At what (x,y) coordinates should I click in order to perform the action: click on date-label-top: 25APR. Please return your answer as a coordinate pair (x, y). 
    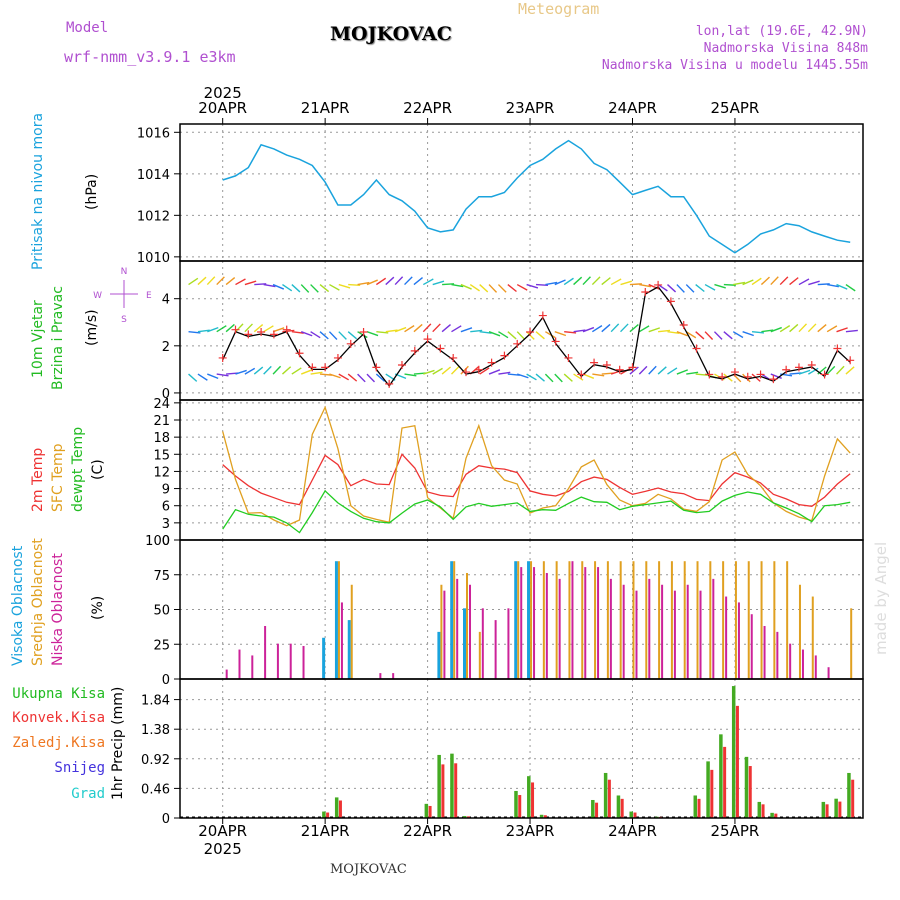
    Looking at the image, I should click on (735, 108).